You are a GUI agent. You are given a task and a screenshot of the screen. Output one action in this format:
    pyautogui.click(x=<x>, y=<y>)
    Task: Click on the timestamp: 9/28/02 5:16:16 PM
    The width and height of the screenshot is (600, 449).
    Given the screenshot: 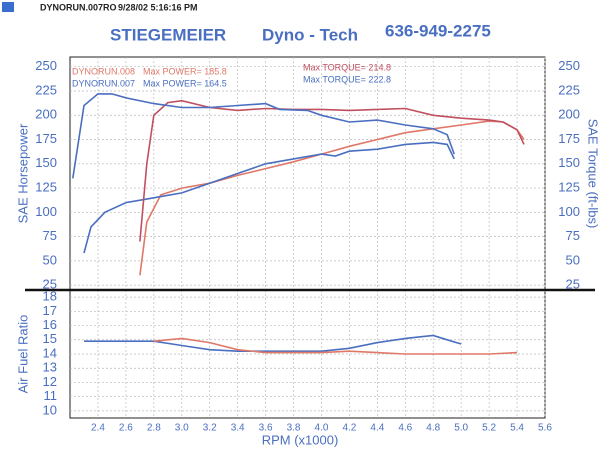 What is the action you would take?
    pyautogui.click(x=158, y=7)
    